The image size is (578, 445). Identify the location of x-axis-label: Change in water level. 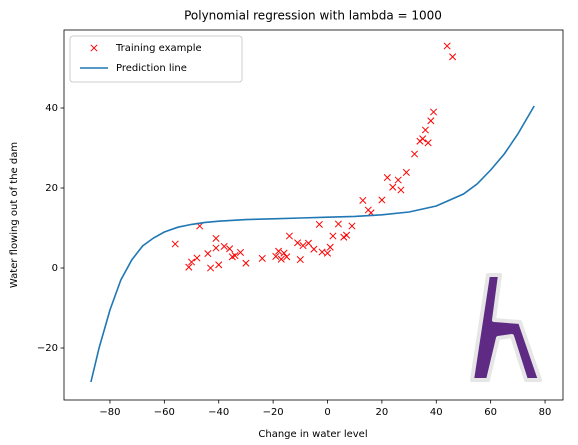
(312, 434).